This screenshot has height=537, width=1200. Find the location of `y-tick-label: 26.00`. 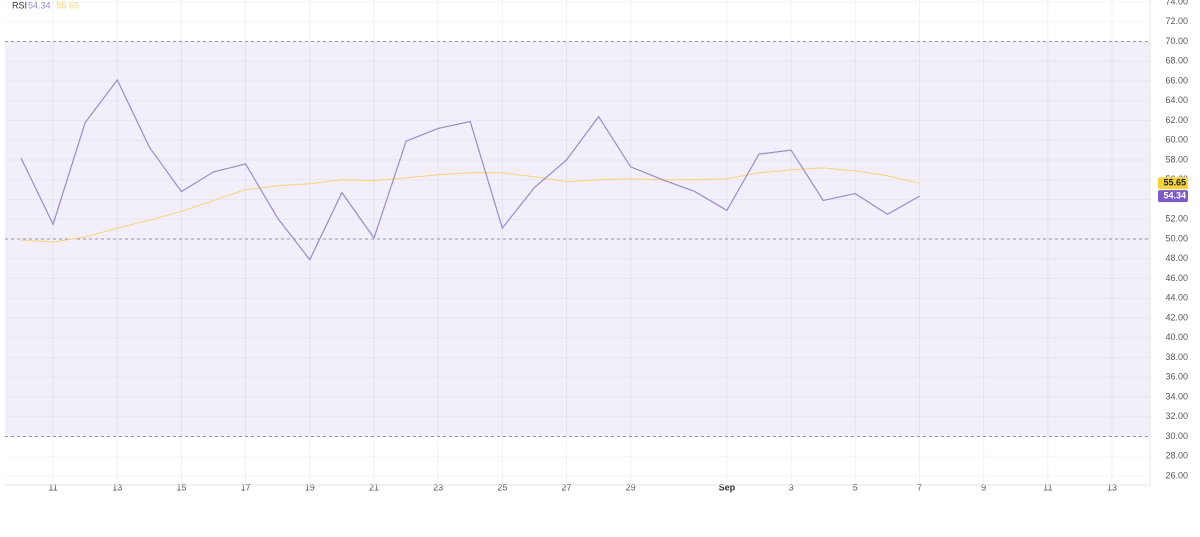

y-tick-label: 26.00 is located at coordinates (1176, 475).